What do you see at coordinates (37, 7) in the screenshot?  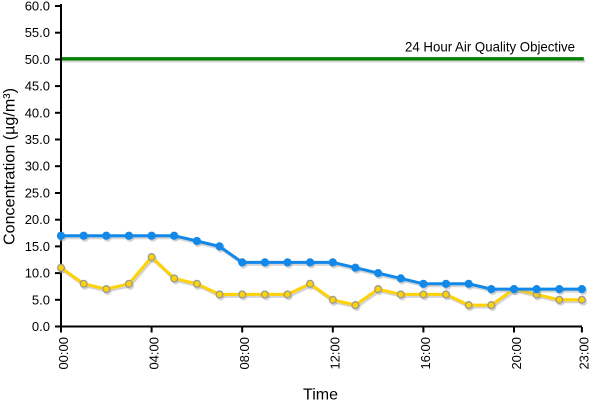 I see `svg-text: 60.0` at bounding box center [37, 7].